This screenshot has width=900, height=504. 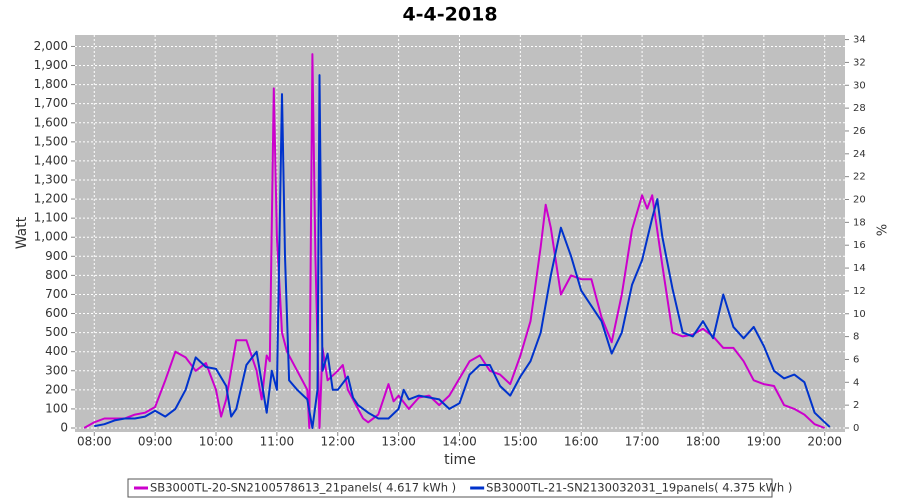 What do you see at coordinates (51, 103) in the screenshot?
I see `y-tick-label: 1,700` at bounding box center [51, 103].